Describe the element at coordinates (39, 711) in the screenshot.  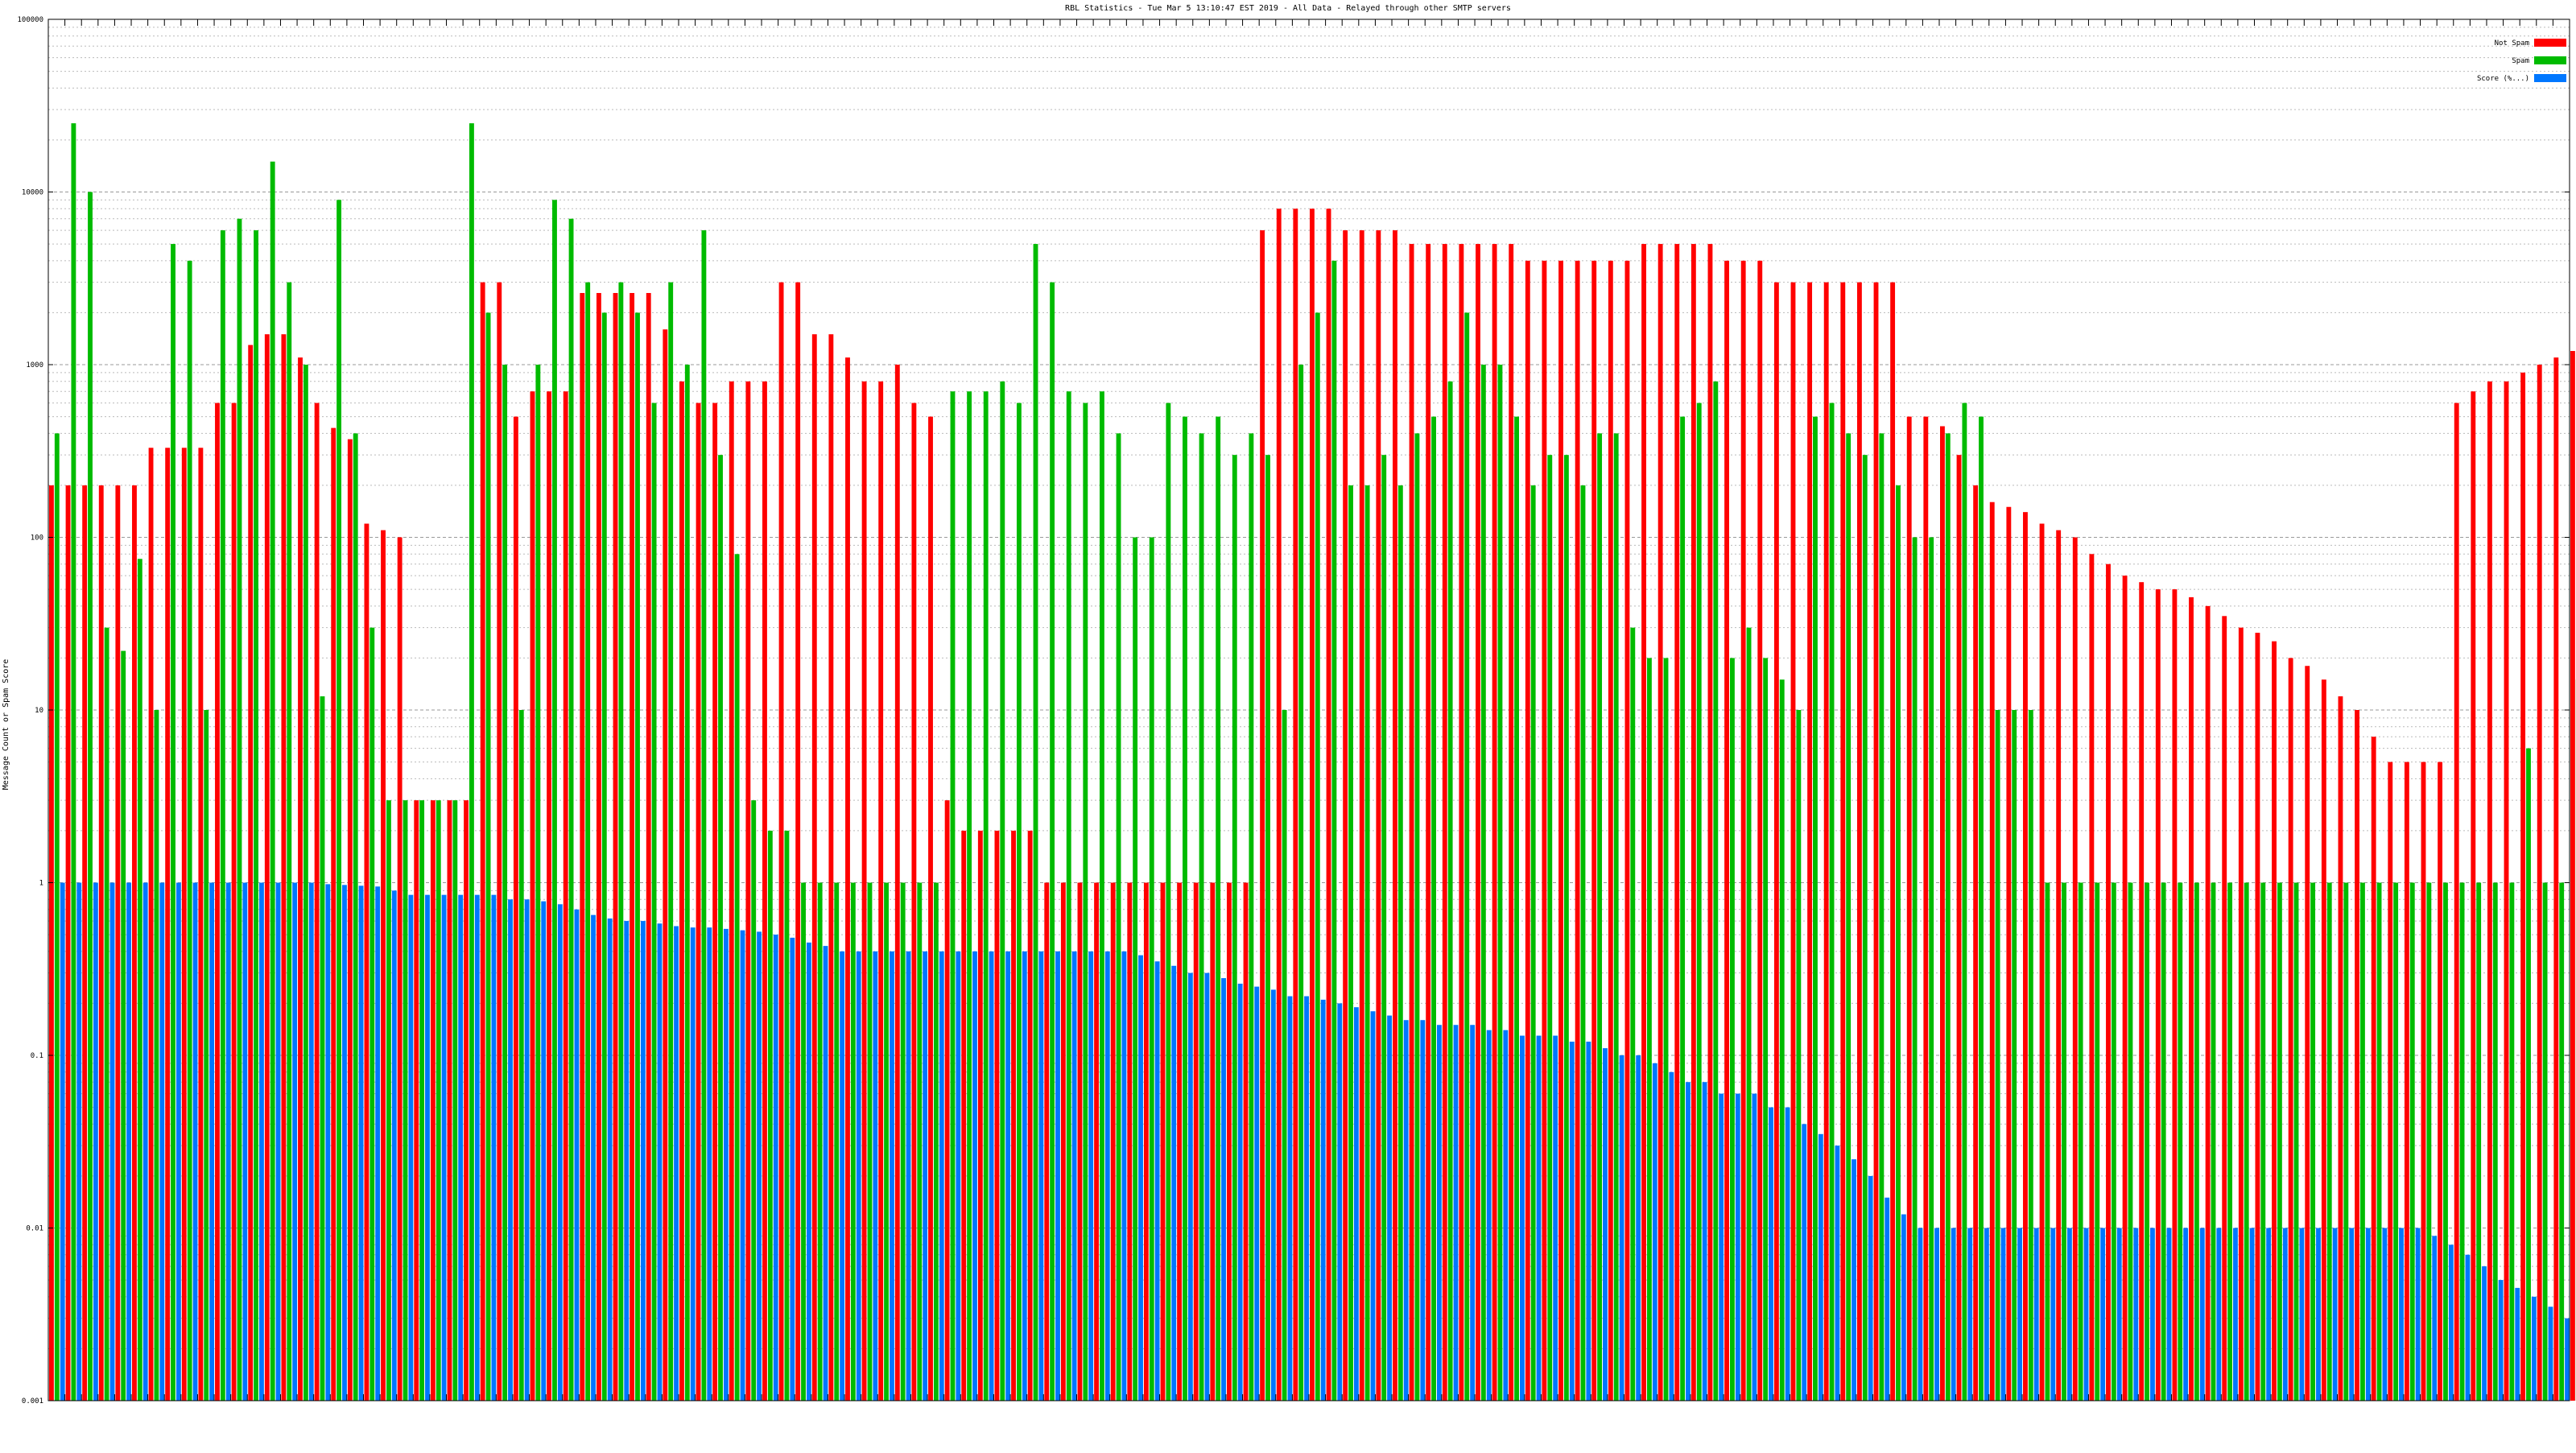
I see `y-tick-label: 10` at that location.